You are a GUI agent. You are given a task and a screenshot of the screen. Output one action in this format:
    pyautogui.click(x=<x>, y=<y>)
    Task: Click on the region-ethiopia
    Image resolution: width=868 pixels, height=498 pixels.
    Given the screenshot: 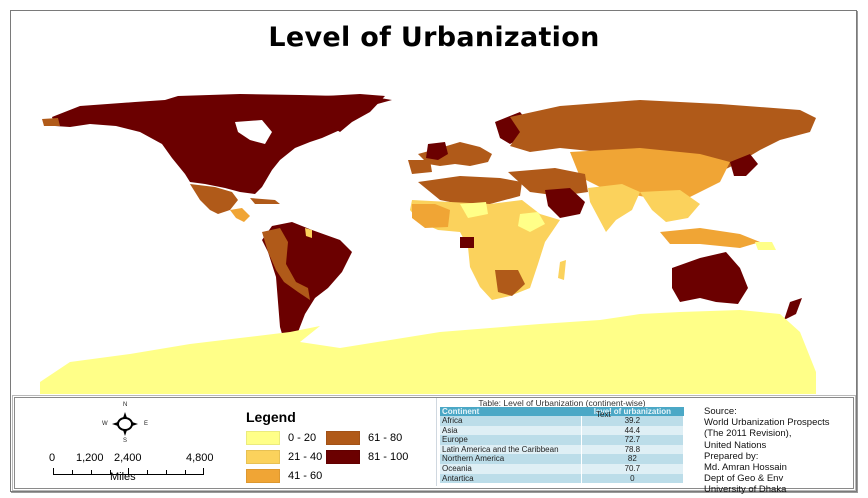 What is the action you would take?
    pyautogui.click(x=531, y=222)
    